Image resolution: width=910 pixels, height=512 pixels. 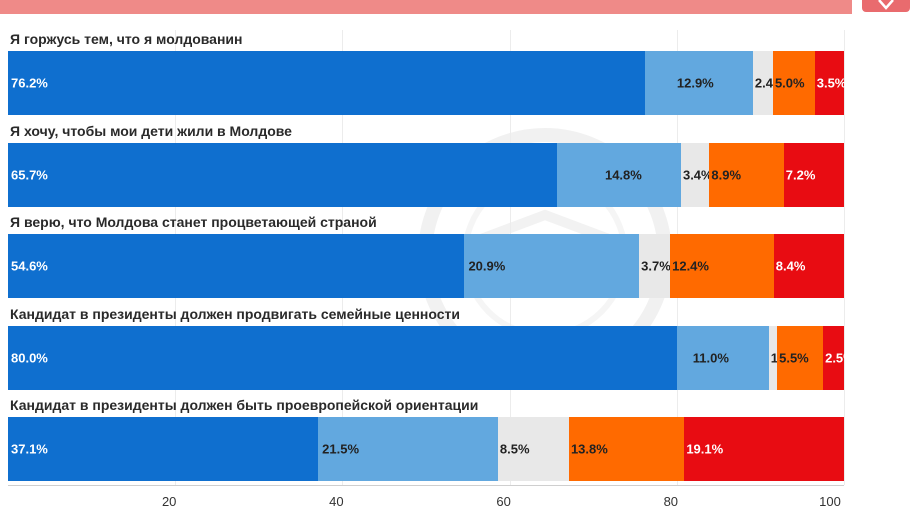 What do you see at coordinates (690, 266) in the screenshot?
I see `data-label: 12.4%` at bounding box center [690, 266].